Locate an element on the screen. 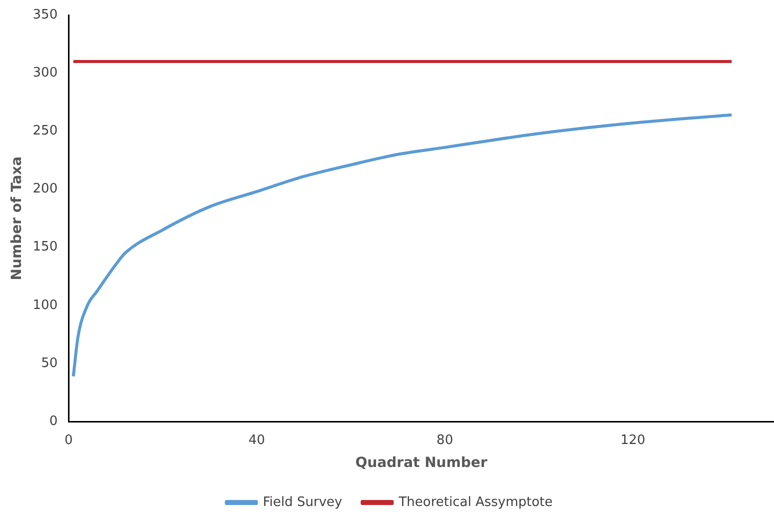 Image resolution: width=774 pixels, height=519 pixels. x-axis-title: Quadrat Number is located at coordinates (421, 463).